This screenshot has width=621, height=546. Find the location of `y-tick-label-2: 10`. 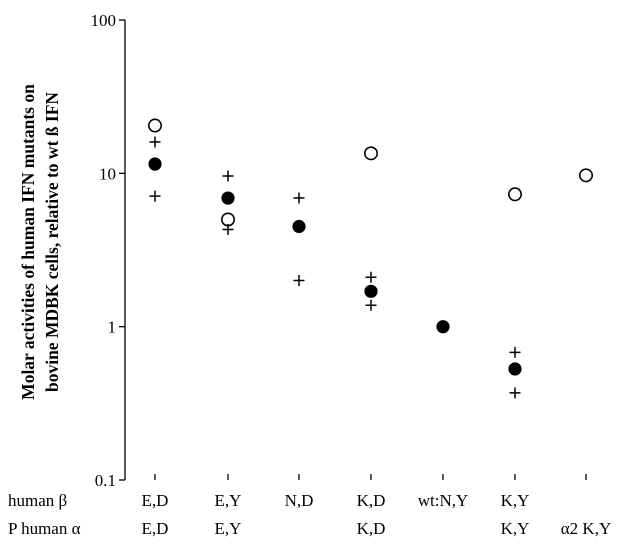

y-tick-label-2: 10 is located at coordinates (107, 173).